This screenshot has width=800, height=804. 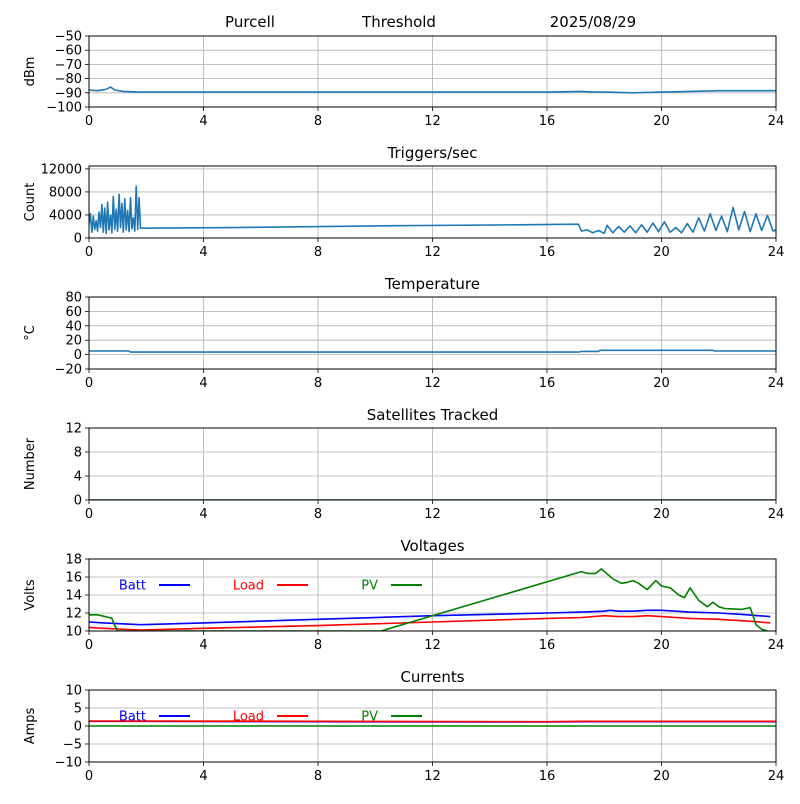 What do you see at coordinates (432, 677) in the screenshot?
I see `panel-title: Currents` at bounding box center [432, 677].